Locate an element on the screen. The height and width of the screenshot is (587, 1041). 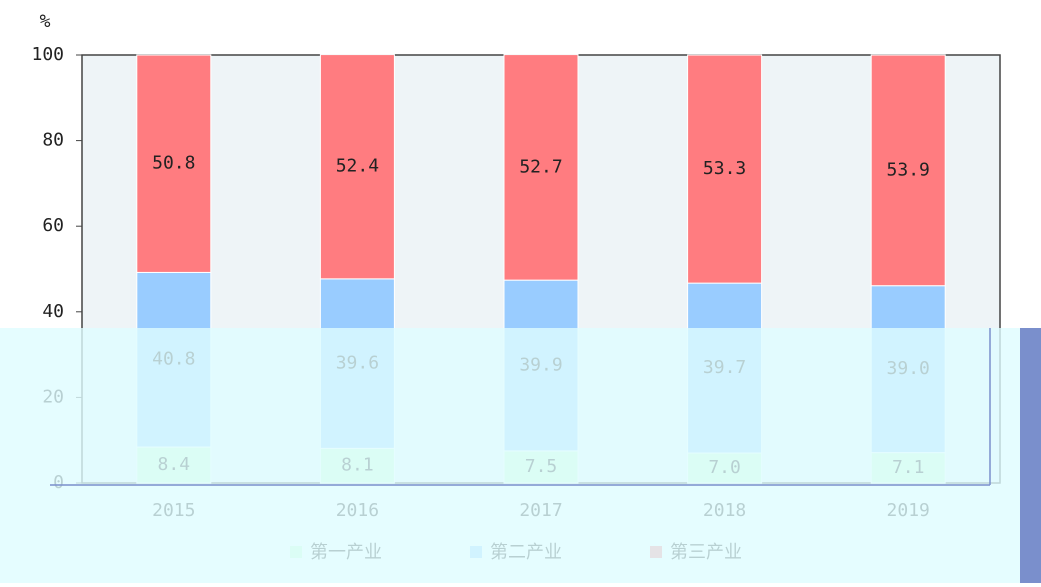
data-label: 53.9 is located at coordinates (908, 169).